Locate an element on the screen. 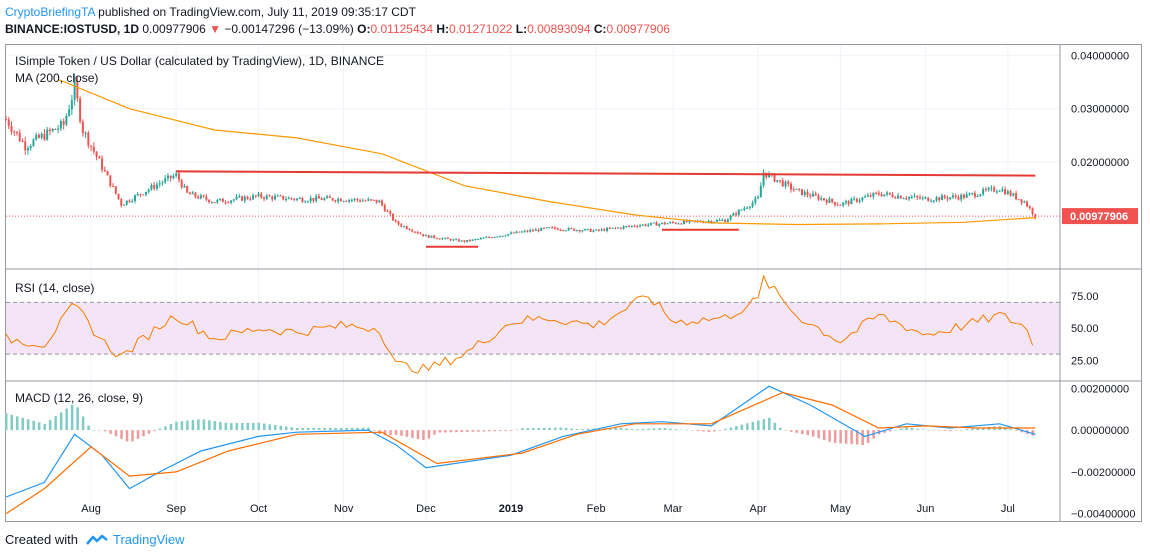 The image size is (1150, 558). author-link: CryptoBriefingTA is located at coordinates (50, 12).